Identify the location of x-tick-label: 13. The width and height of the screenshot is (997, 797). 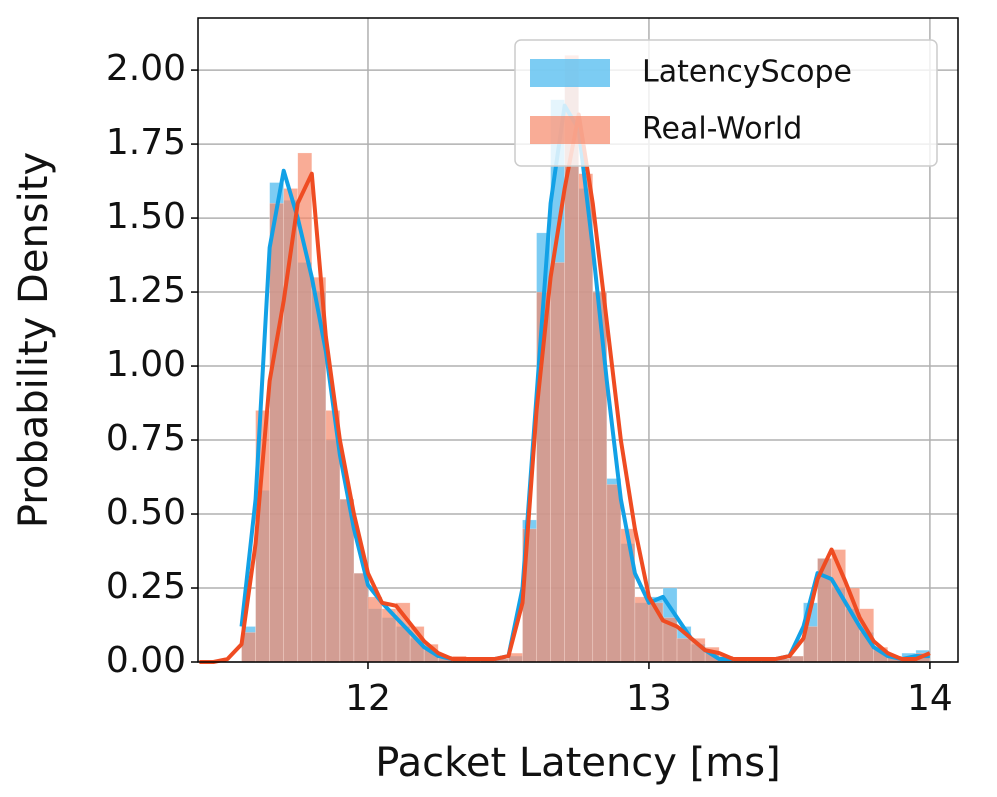
(649, 698).